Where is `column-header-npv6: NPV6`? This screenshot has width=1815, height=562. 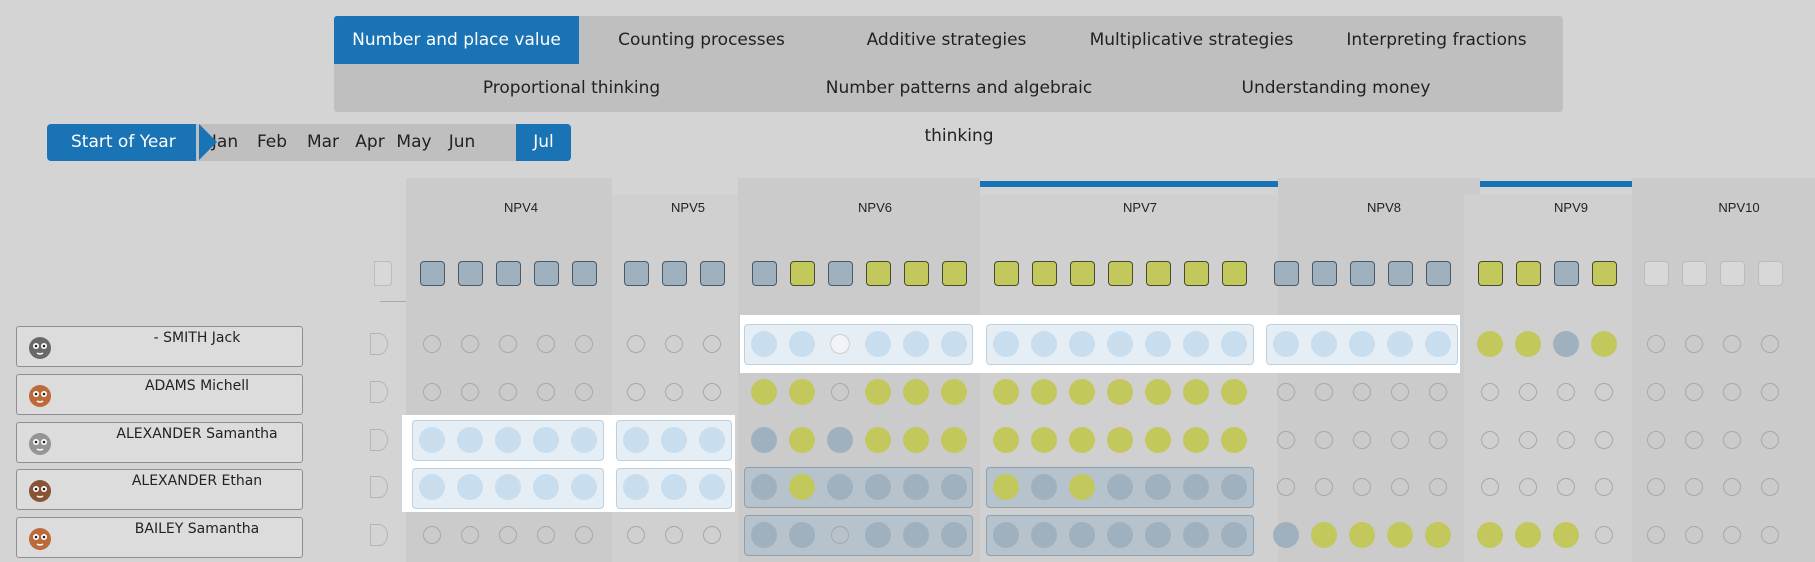 column-header-npv6: NPV6 is located at coordinates (875, 207).